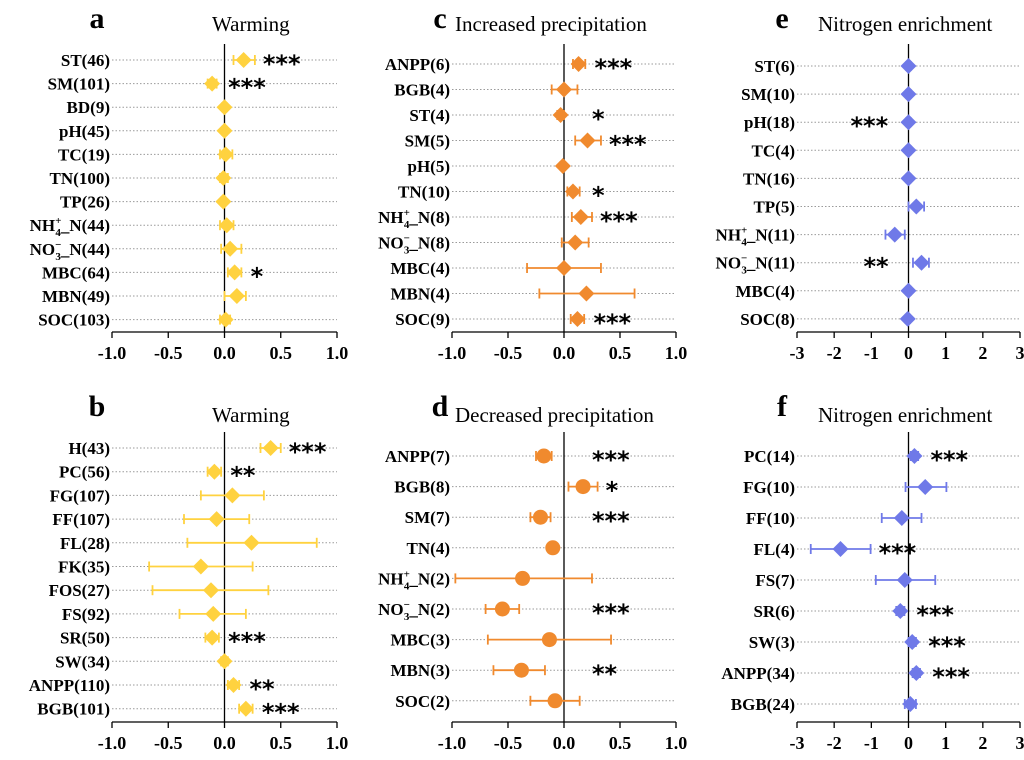 The image size is (1024, 760). Describe the element at coordinates (154, 614) in the screenshot. I see `data-row: FS(92)` at that location.